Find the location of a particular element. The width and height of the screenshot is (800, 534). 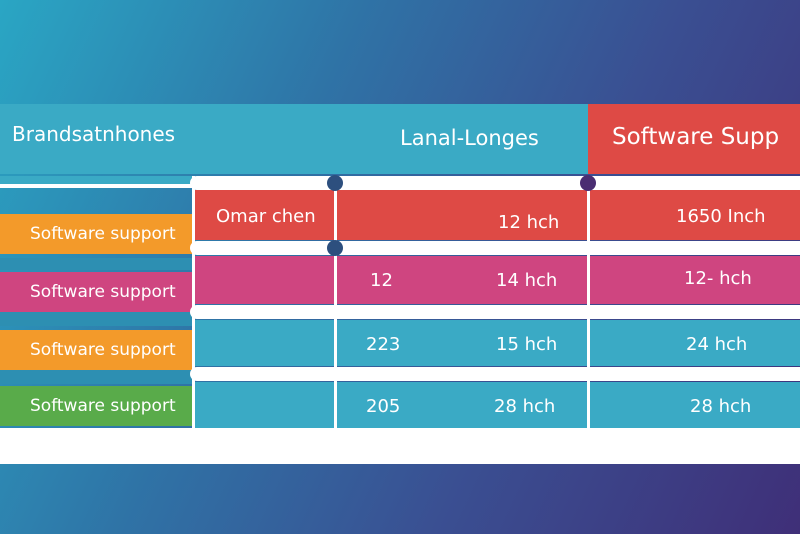

row-3-tab-label: Software support is located at coordinates (103, 350).